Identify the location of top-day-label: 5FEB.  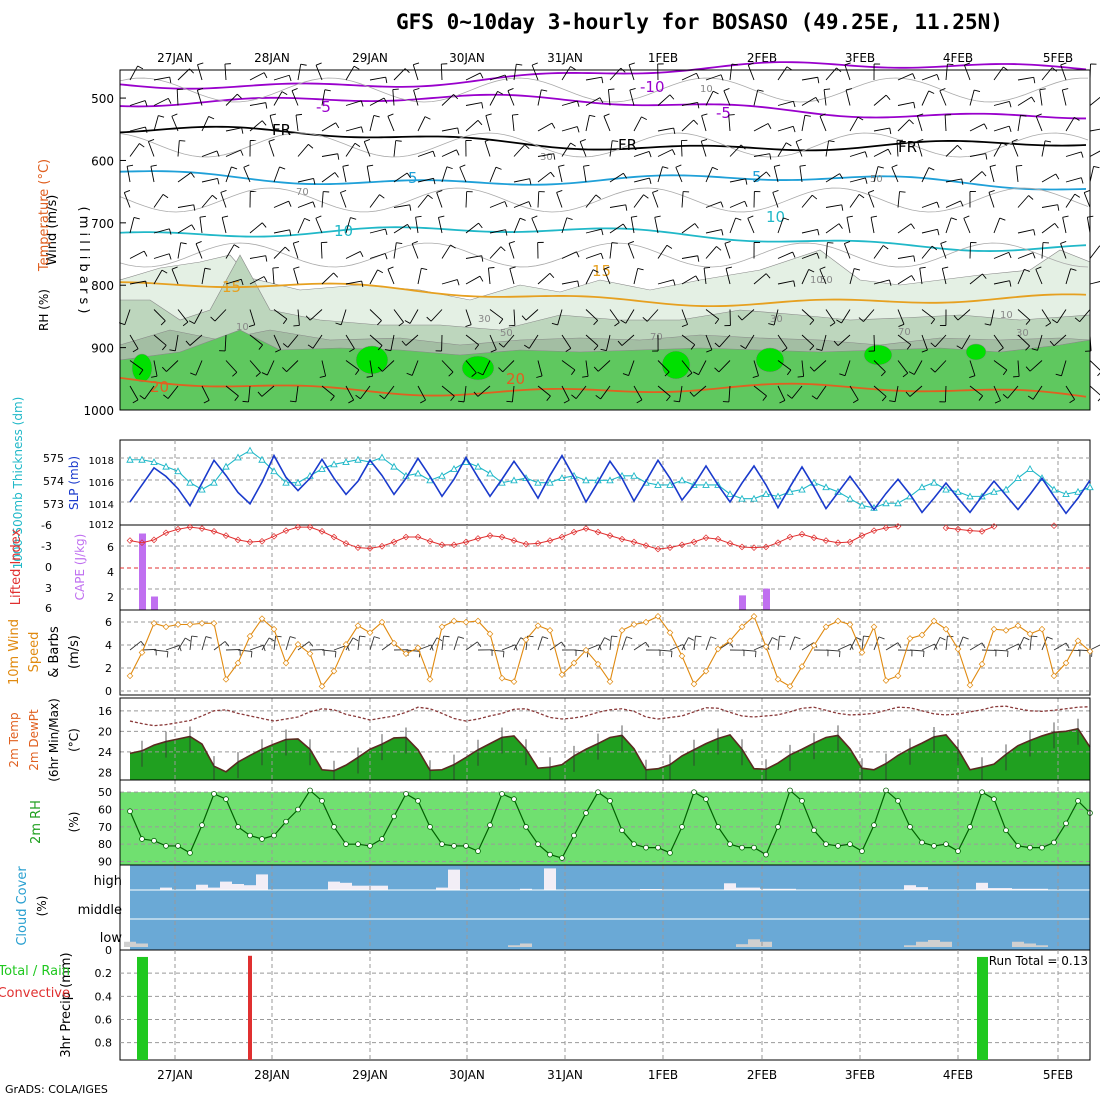
(1058, 58).